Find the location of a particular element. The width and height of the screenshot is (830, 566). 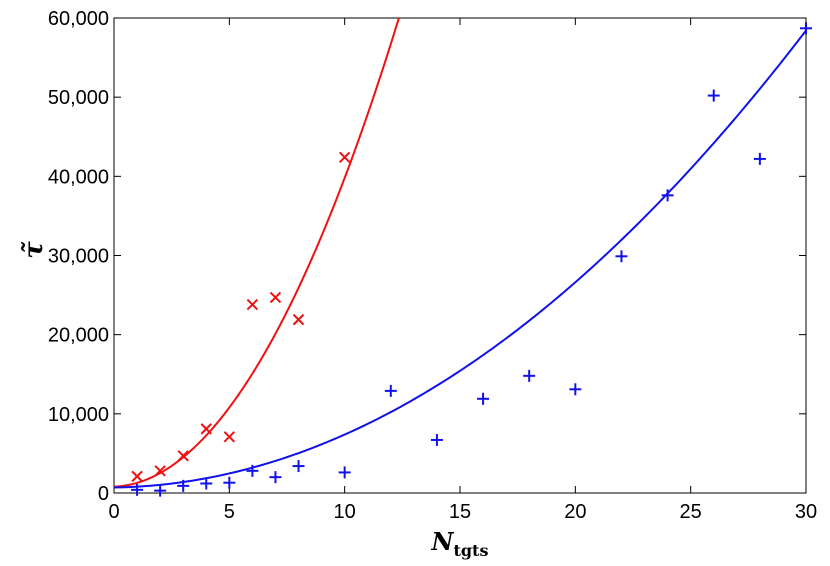

x-axis-label: Ntgts is located at coordinates (460, 543).